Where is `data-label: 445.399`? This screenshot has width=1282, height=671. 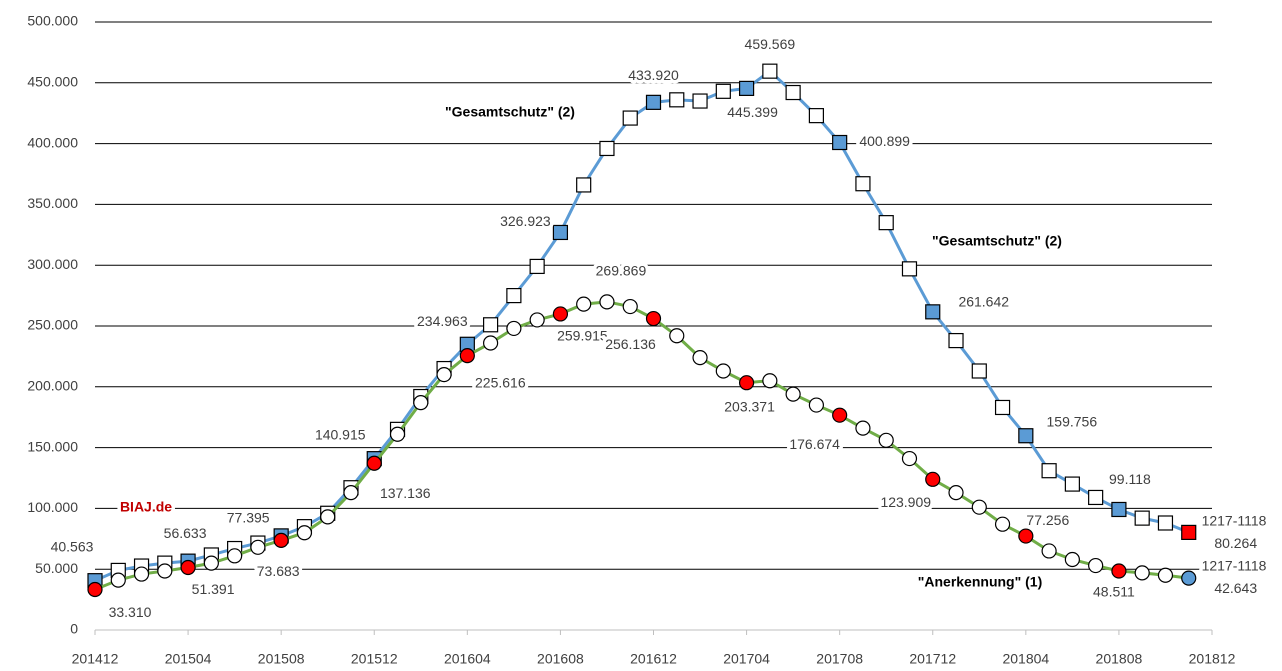
data-label: 445.399 is located at coordinates (752, 112).